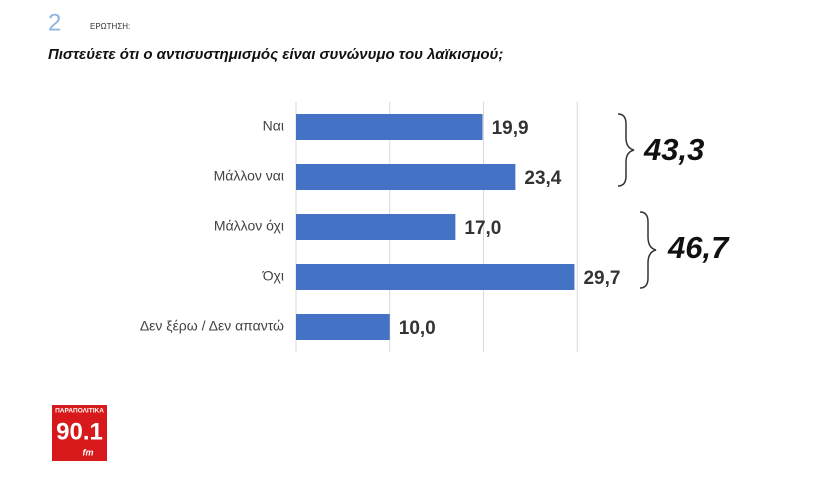 Image resolution: width=833 pixels, height=497 pixels. I want to click on value-label: 29,7, so click(601, 278).